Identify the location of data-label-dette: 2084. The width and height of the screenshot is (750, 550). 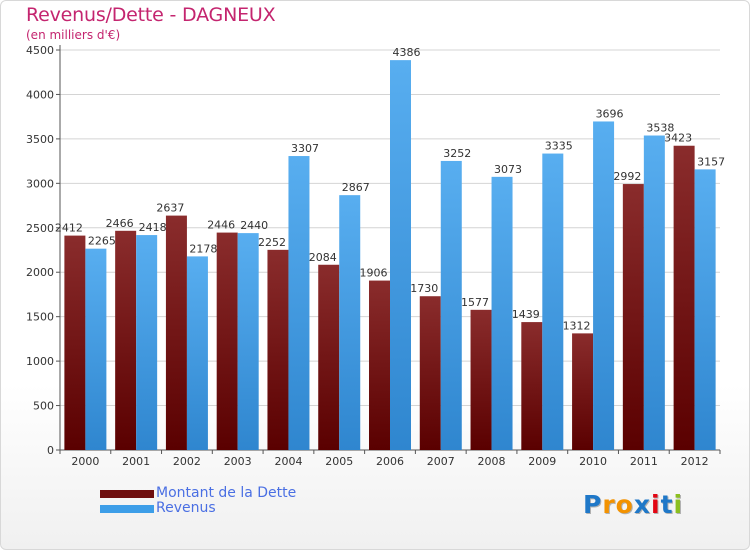
(323, 257).